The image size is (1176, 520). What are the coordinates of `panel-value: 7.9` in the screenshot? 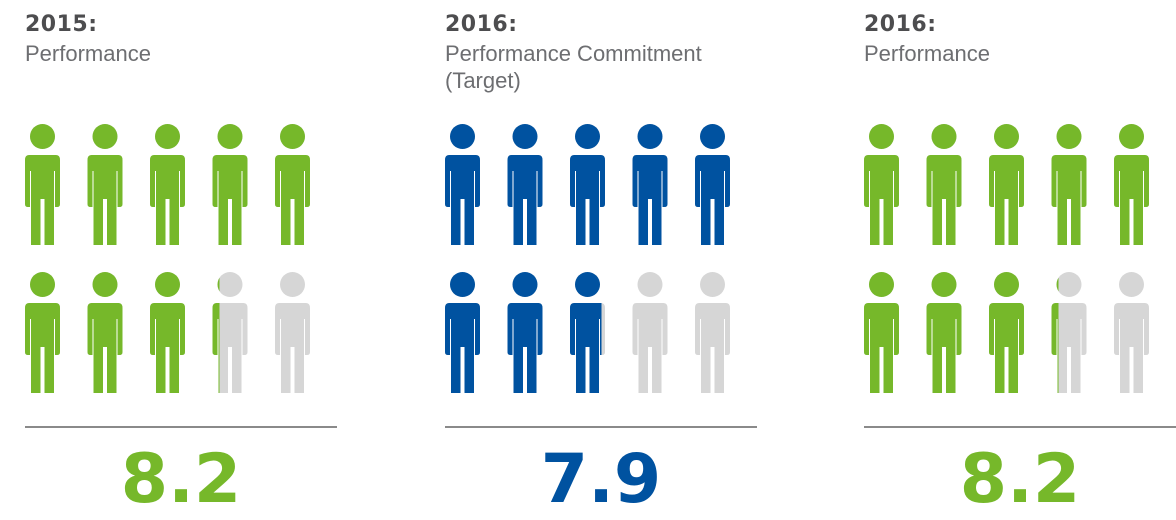 It's located at (601, 479).